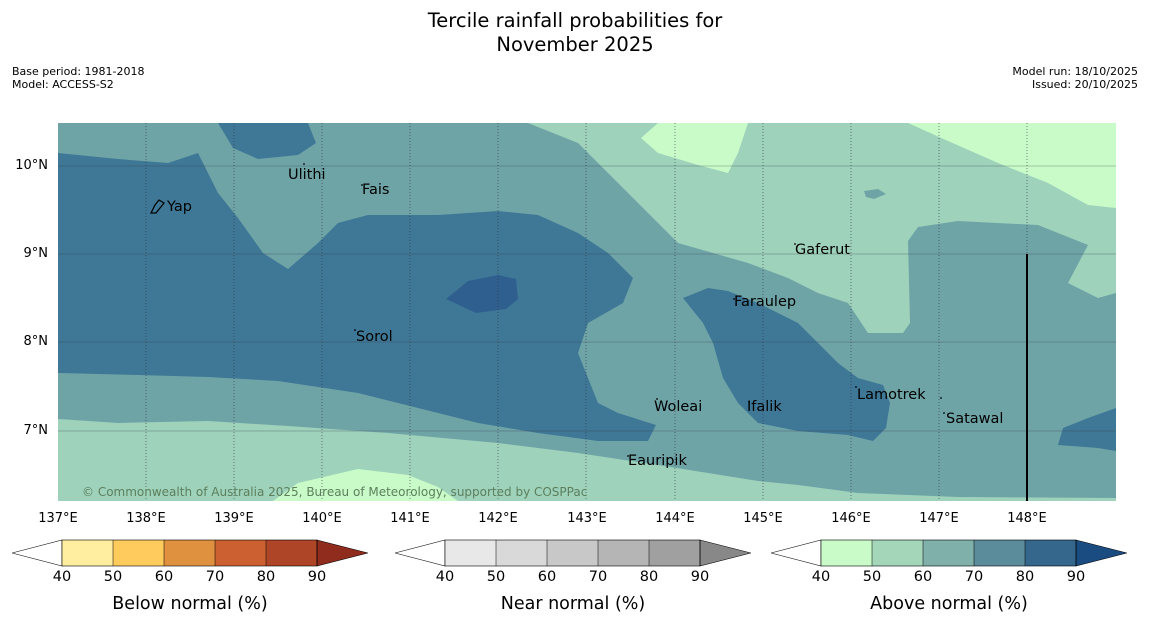 The image size is (1150, 644). What do you see at coordinates (234, 518) in the screenshot?
I see `lon-label-139e: 139°E` at bounding box center [234, 518].